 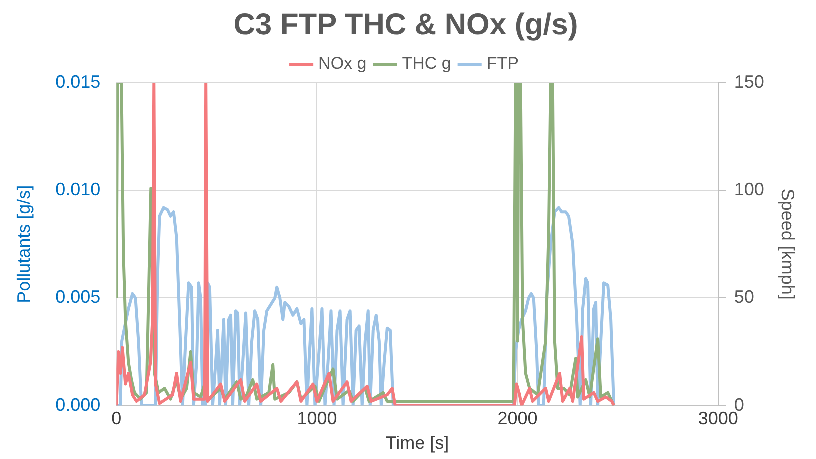 What do you see at coordinates (317, 418) in the screenshot?
I see `x-tick-label: 1000` at bounding box center [317, 418].